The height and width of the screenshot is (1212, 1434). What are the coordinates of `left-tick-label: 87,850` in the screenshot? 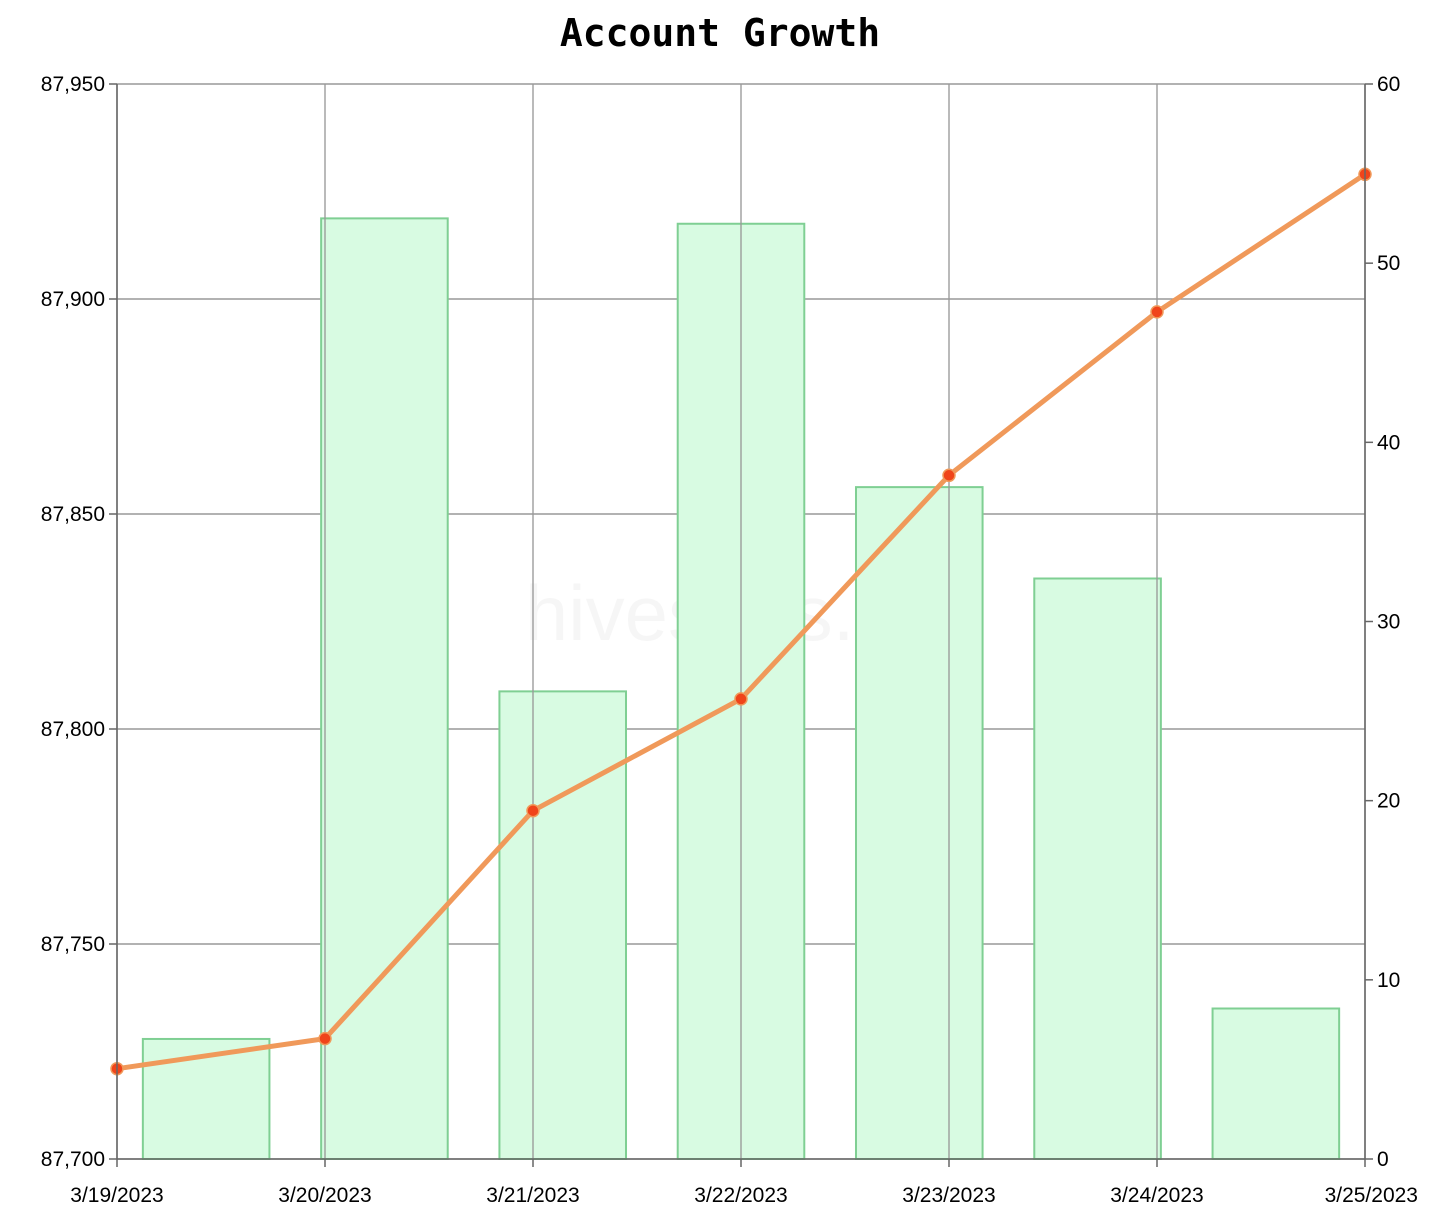 It's located at (73, 514).